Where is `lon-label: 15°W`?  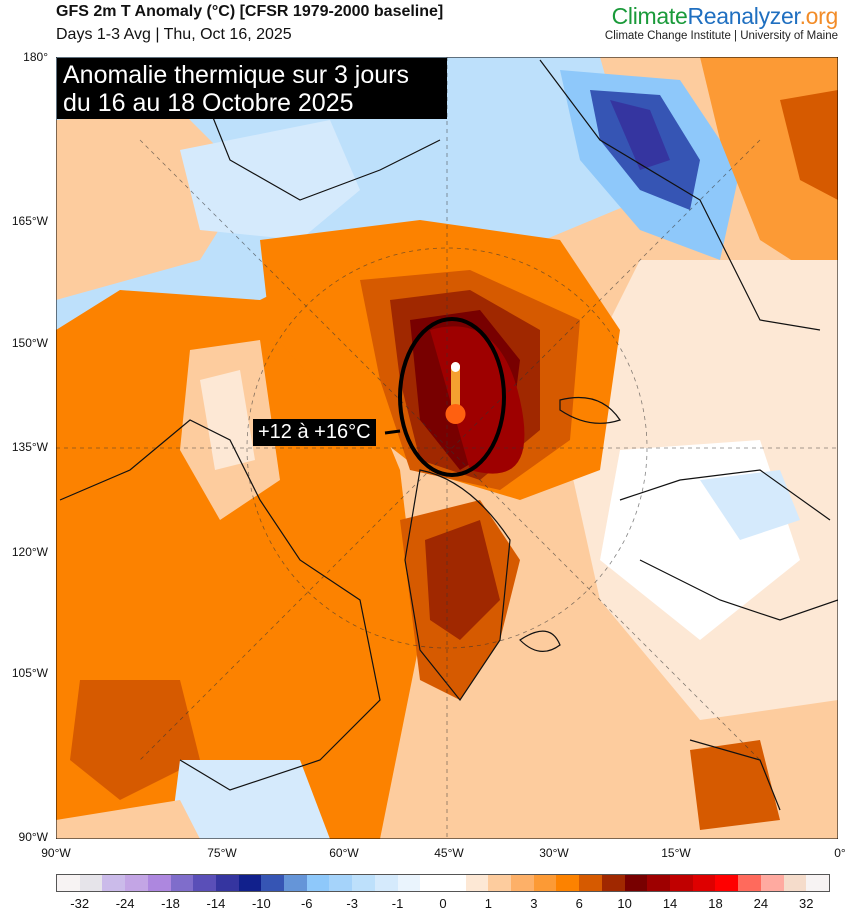
lon-label: 15°W is located at coordinates (676, 853).